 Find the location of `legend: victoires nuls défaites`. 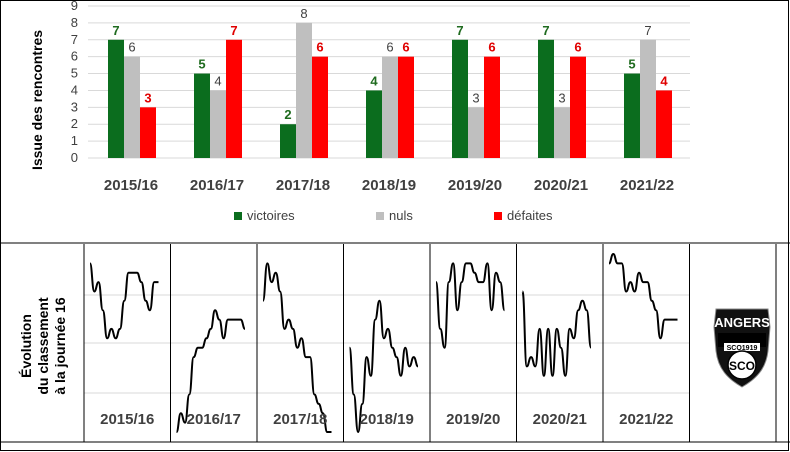

legend: victoires nuls défaites is located at coordinates (393, 215).